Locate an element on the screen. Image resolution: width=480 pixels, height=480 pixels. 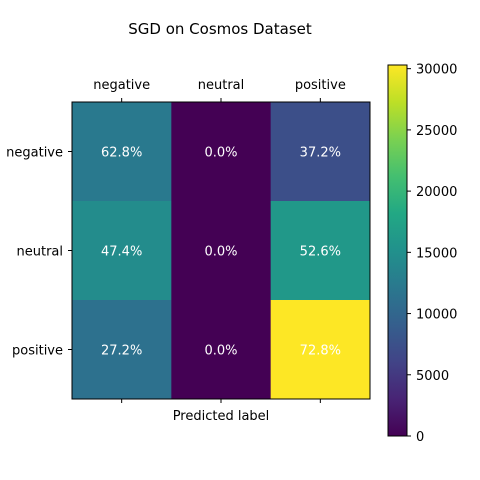
colorbar-tick-label: 5000 is located at coordinates (432, 376).